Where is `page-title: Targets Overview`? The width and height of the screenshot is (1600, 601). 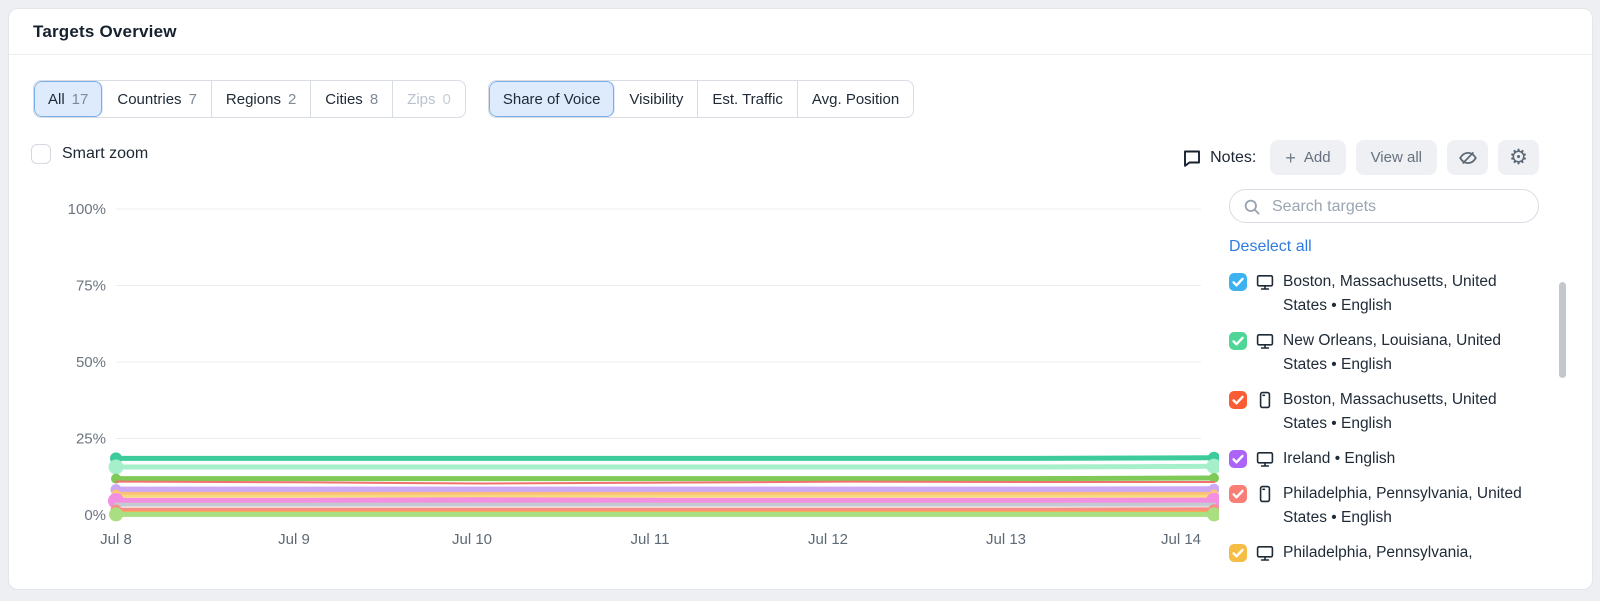 page-title: Targets Overview is located at coordinates (105, 31).